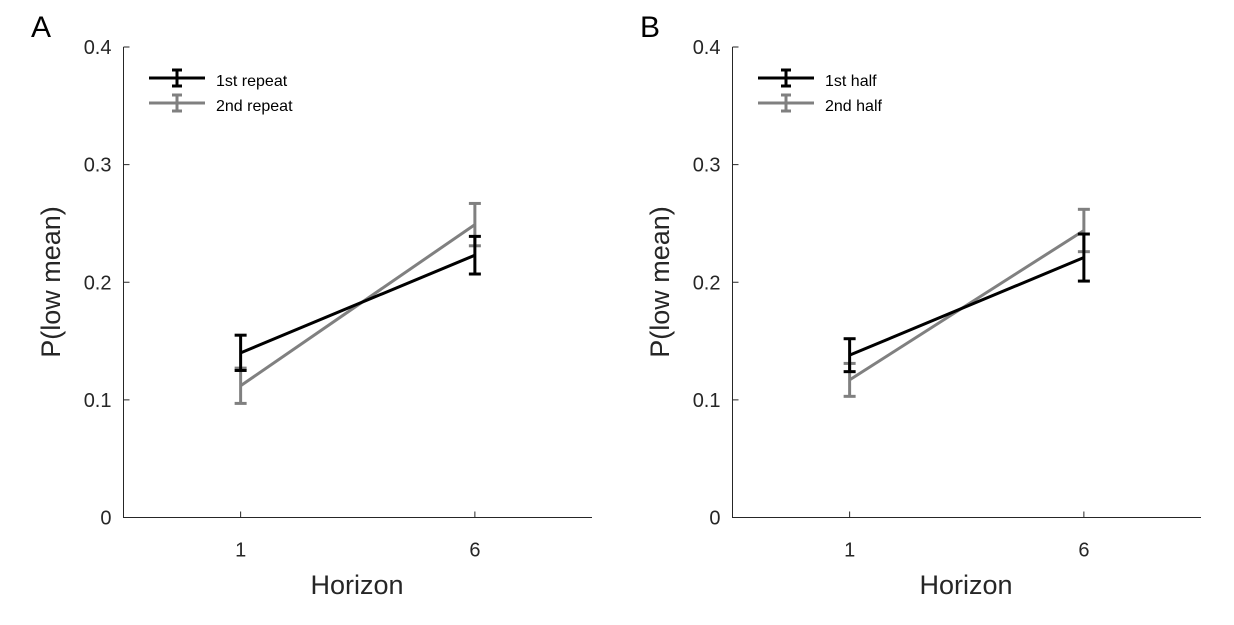 The height and width of the screenshot is (625, 1234). I want to click on legend-label: 2nd half, so click(853, 106).